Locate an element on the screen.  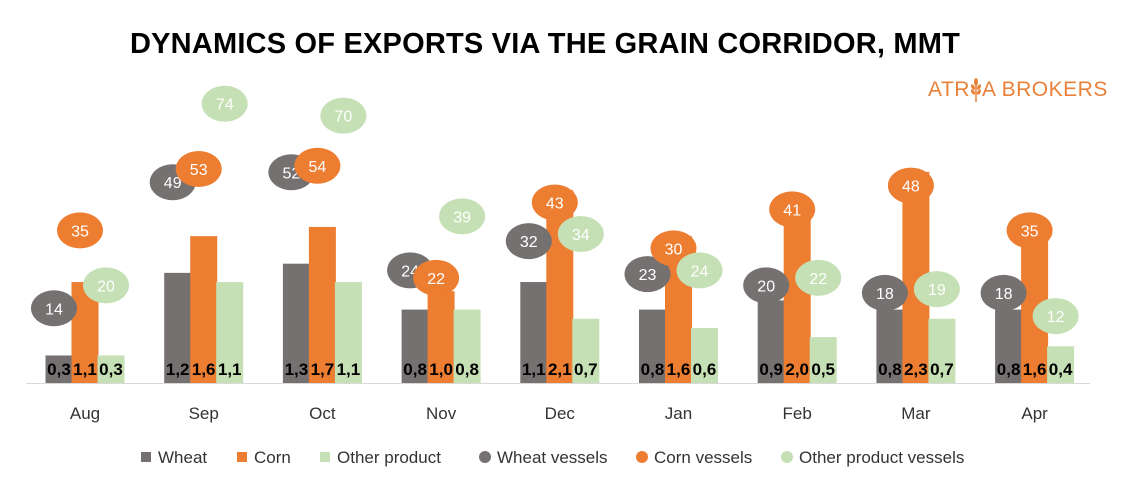
bubble-other-product-vessels-dec is located at coordinates (580, 233).